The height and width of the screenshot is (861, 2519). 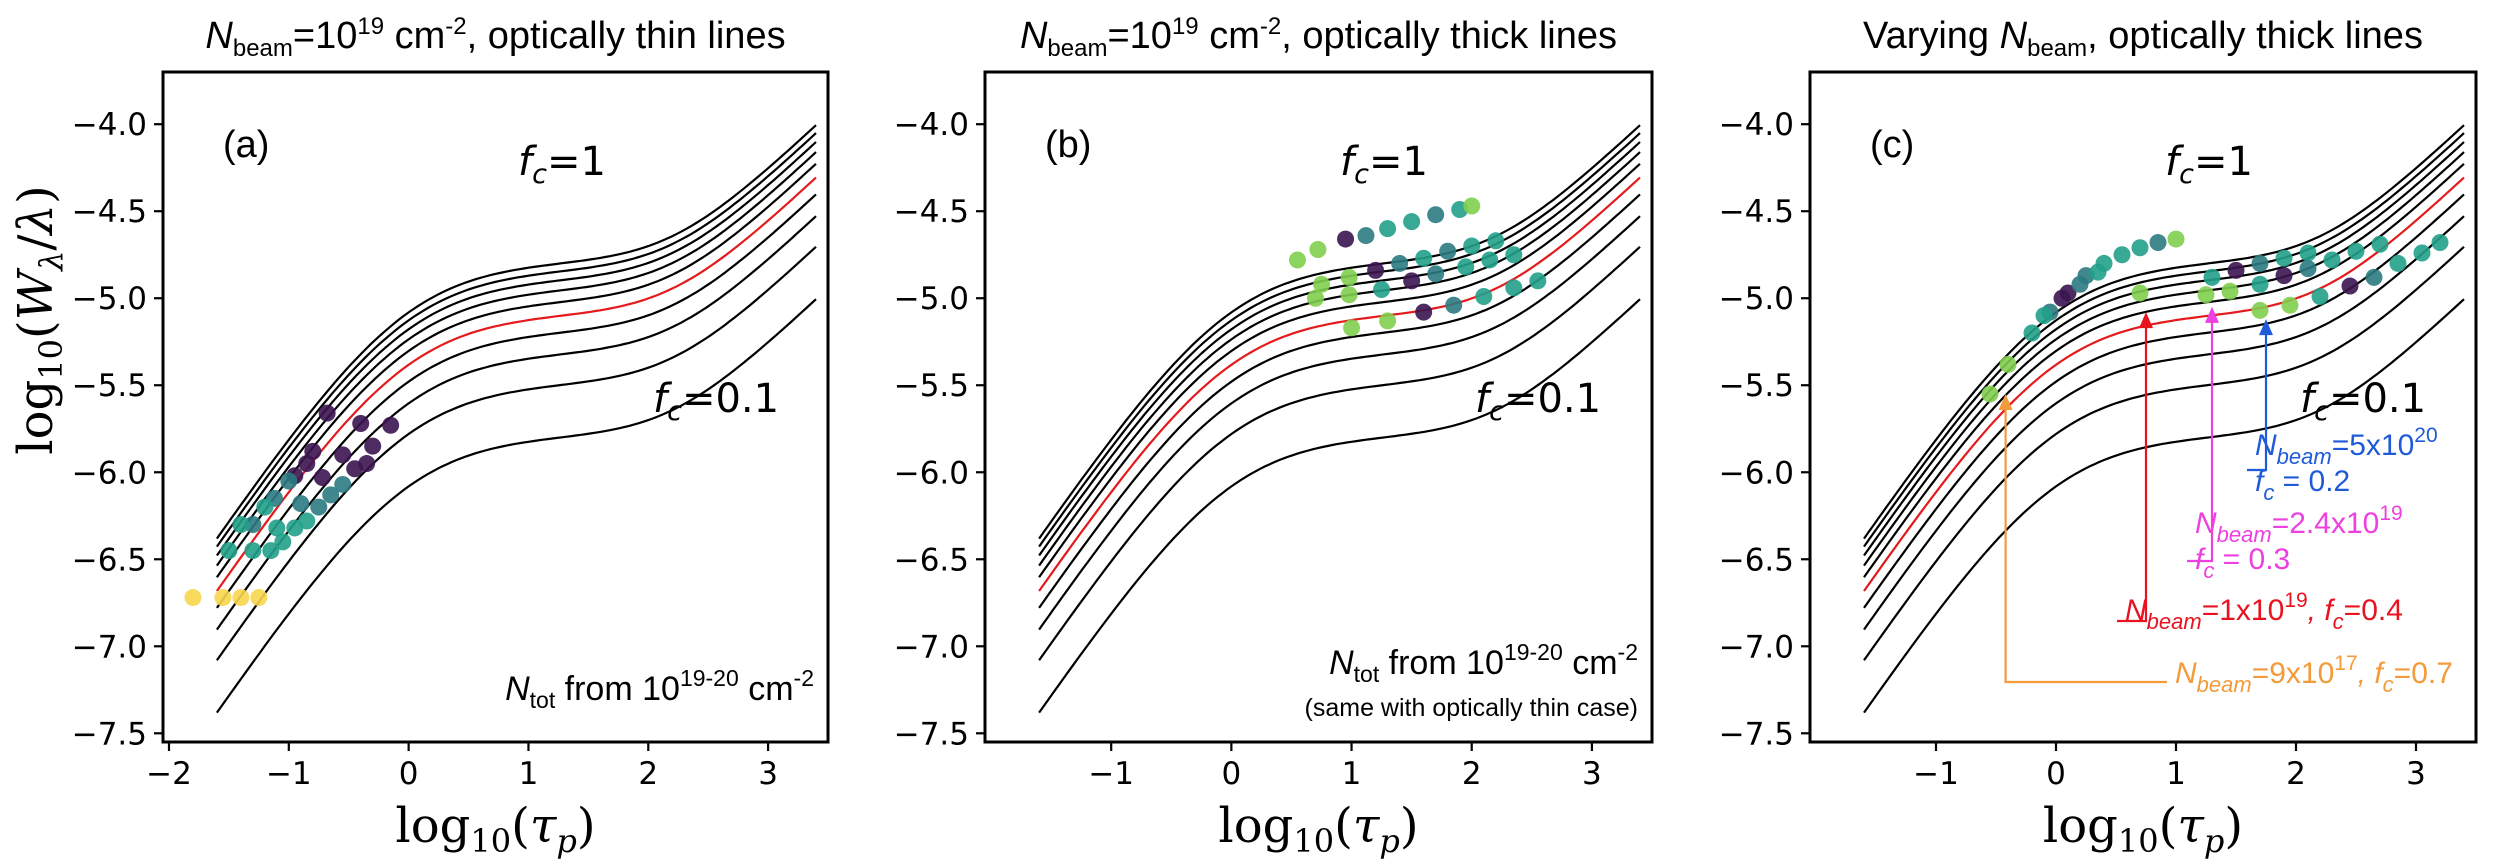 What do you see at coordinates (1483, 663) in the screenshot?
I see `note-ntot: Ntot from 1019-20 cm-2` at bounding box center [1483, 663].